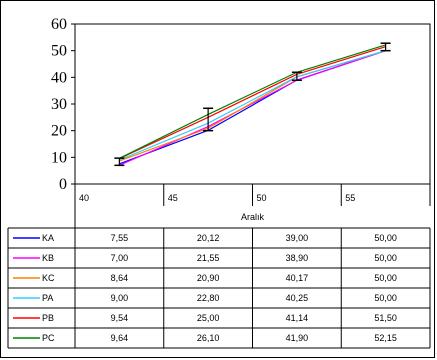 The width and height of the screenshot is (437, 360). What do you see at coordinates (297, 318) in the screenshot?
I see `table-cell: 41,14` at bounding box center [297, 318].